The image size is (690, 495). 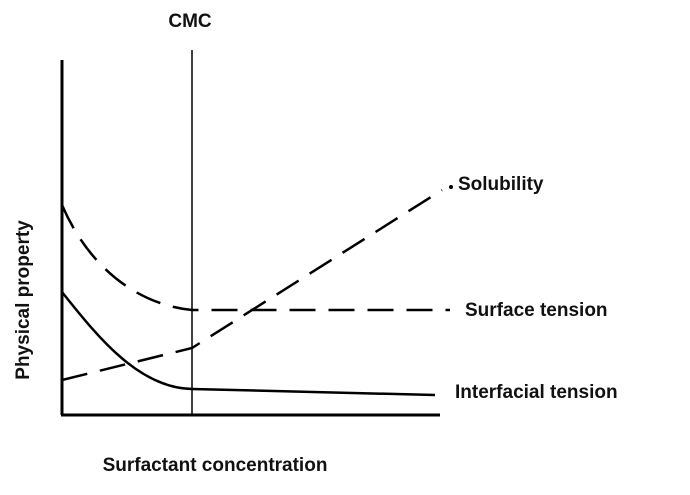 I want to click on surface-tension-label: Surface tension, so click(x=536, y=310).